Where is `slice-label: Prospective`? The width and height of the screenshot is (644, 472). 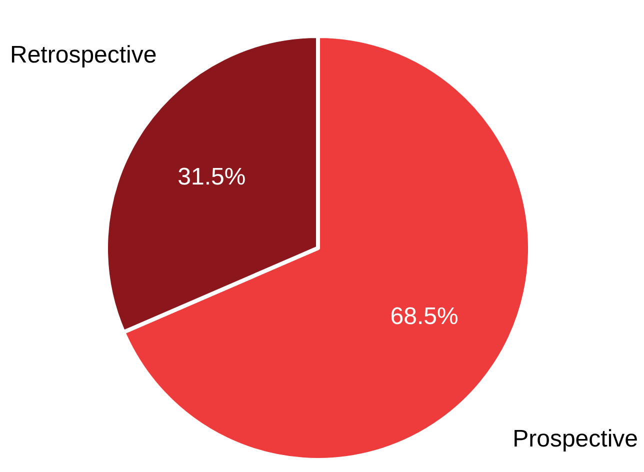 slice-label: Prospective is located at coordinates (575, 438).